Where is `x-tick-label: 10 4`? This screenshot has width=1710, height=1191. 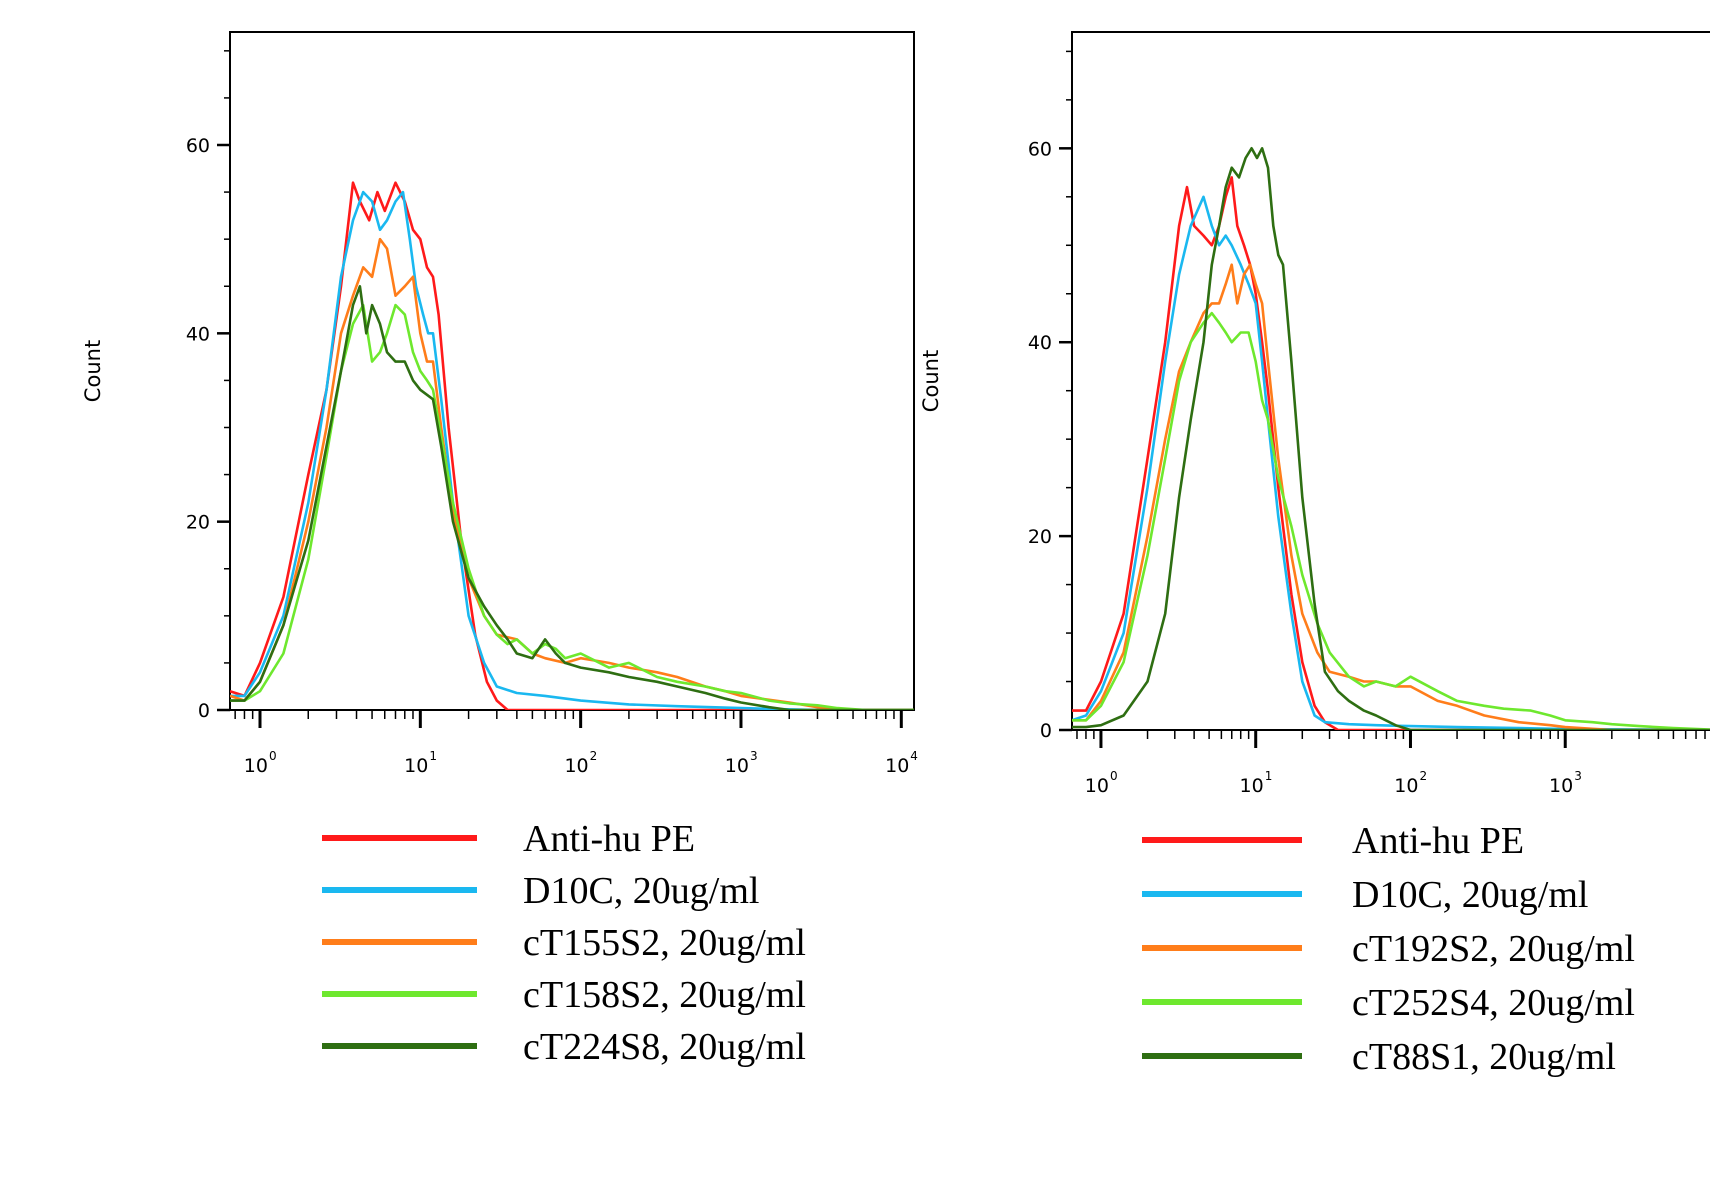
x-tick-label: 10 4 is located at coordinates (901, 763).